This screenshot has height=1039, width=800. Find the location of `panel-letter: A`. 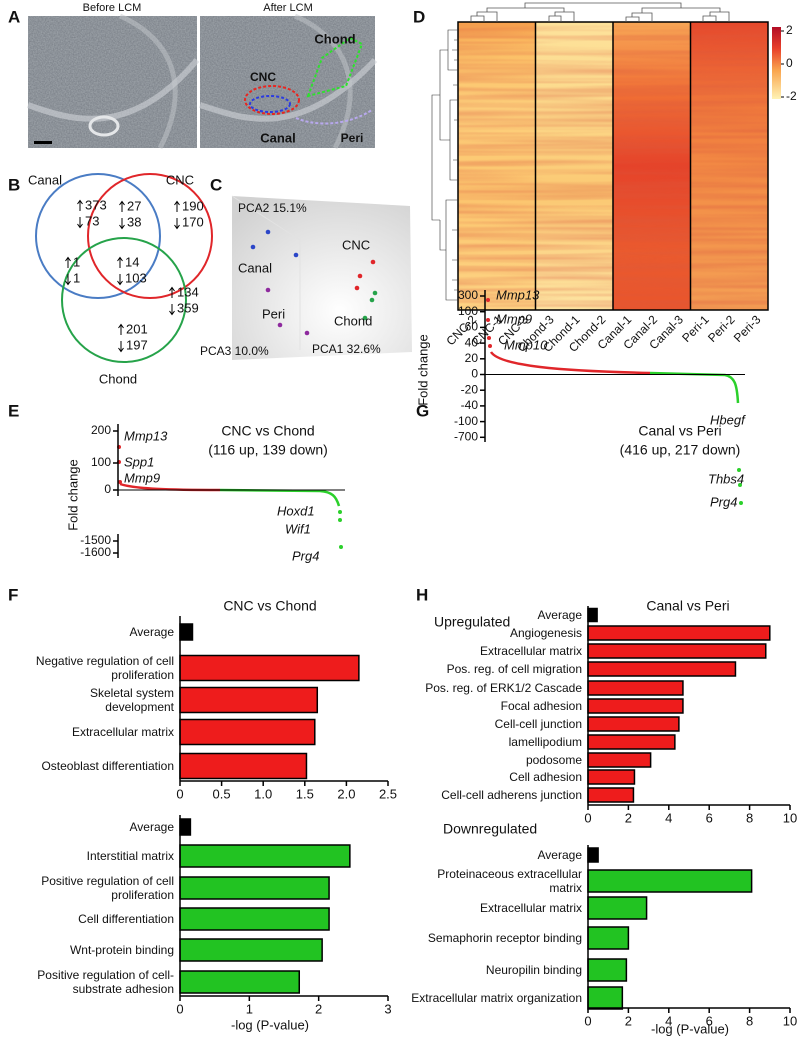

panel-letter: A is located at coordinates (14, 16).